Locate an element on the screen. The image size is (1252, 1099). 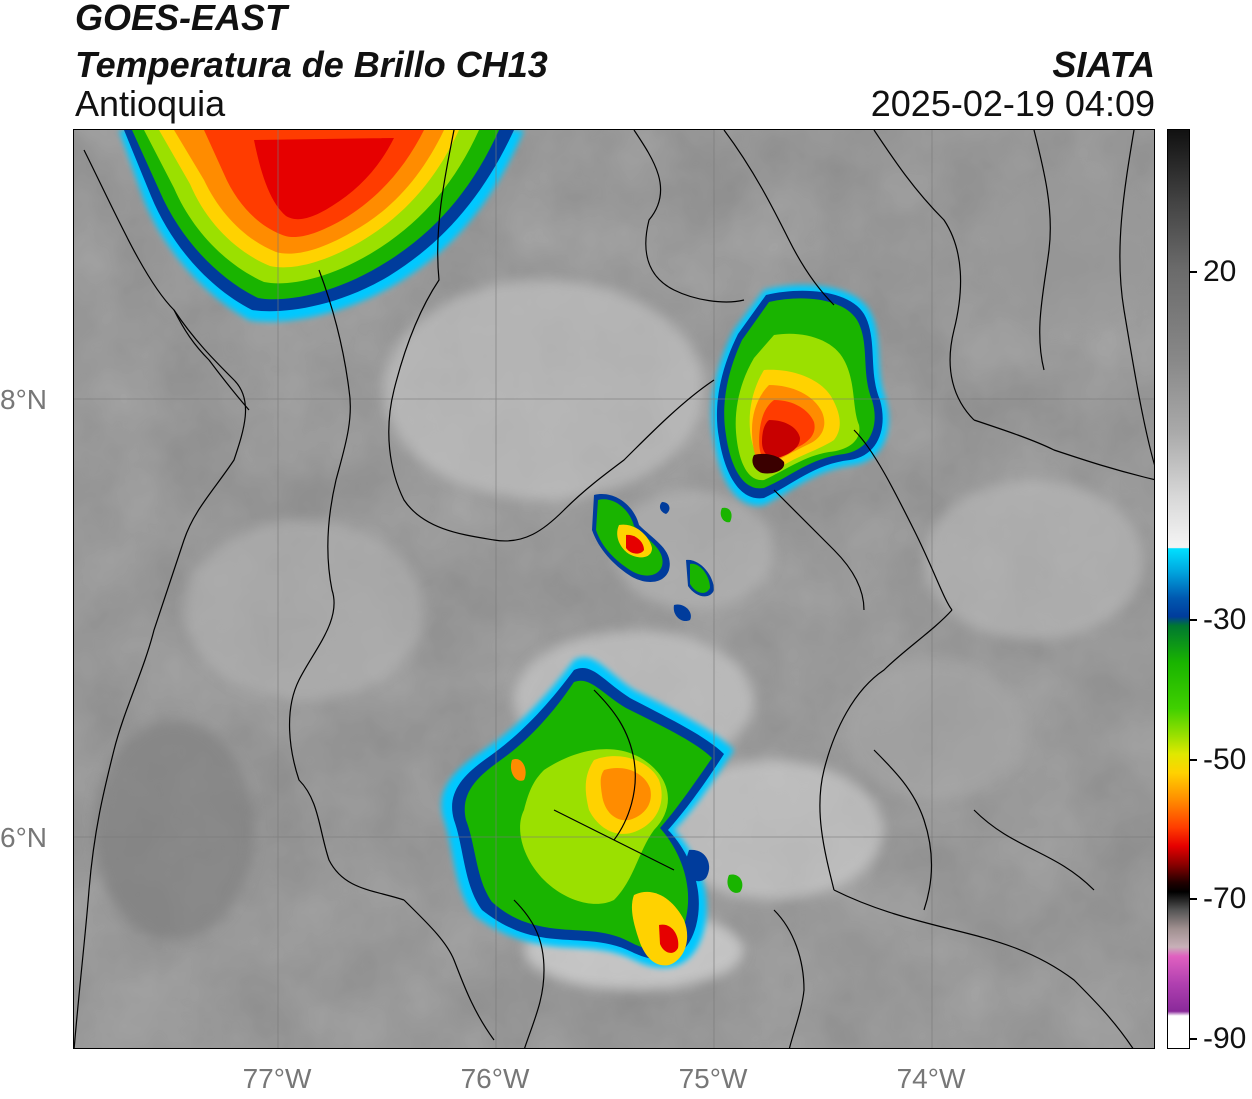
region-label: Antioquia is located at coordinates (150, 103).